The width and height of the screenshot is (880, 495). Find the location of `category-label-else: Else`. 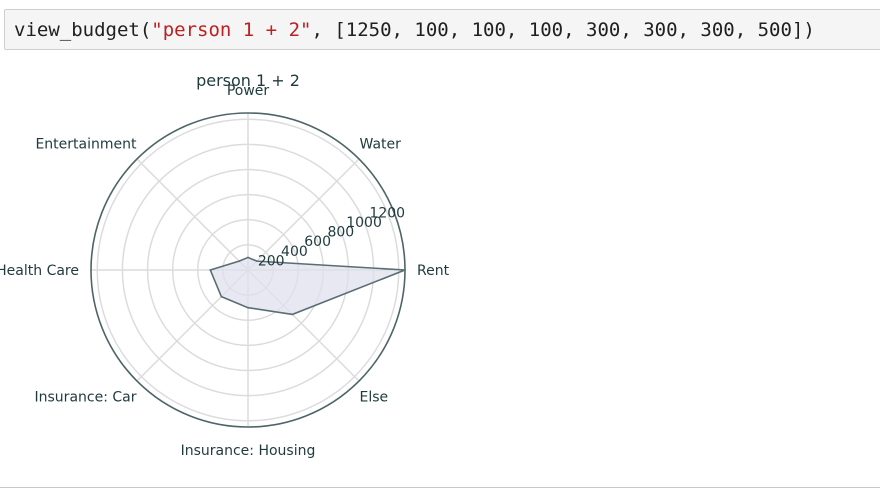

category-label-else: Else is located at coordinates (374, 398).